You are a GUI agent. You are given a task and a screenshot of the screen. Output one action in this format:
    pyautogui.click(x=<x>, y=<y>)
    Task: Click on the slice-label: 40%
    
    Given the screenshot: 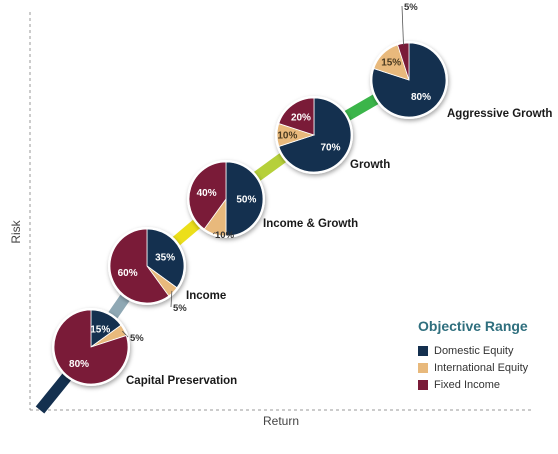 What is the action you would take?
    pyautogui.click(x=207, y=193)
    